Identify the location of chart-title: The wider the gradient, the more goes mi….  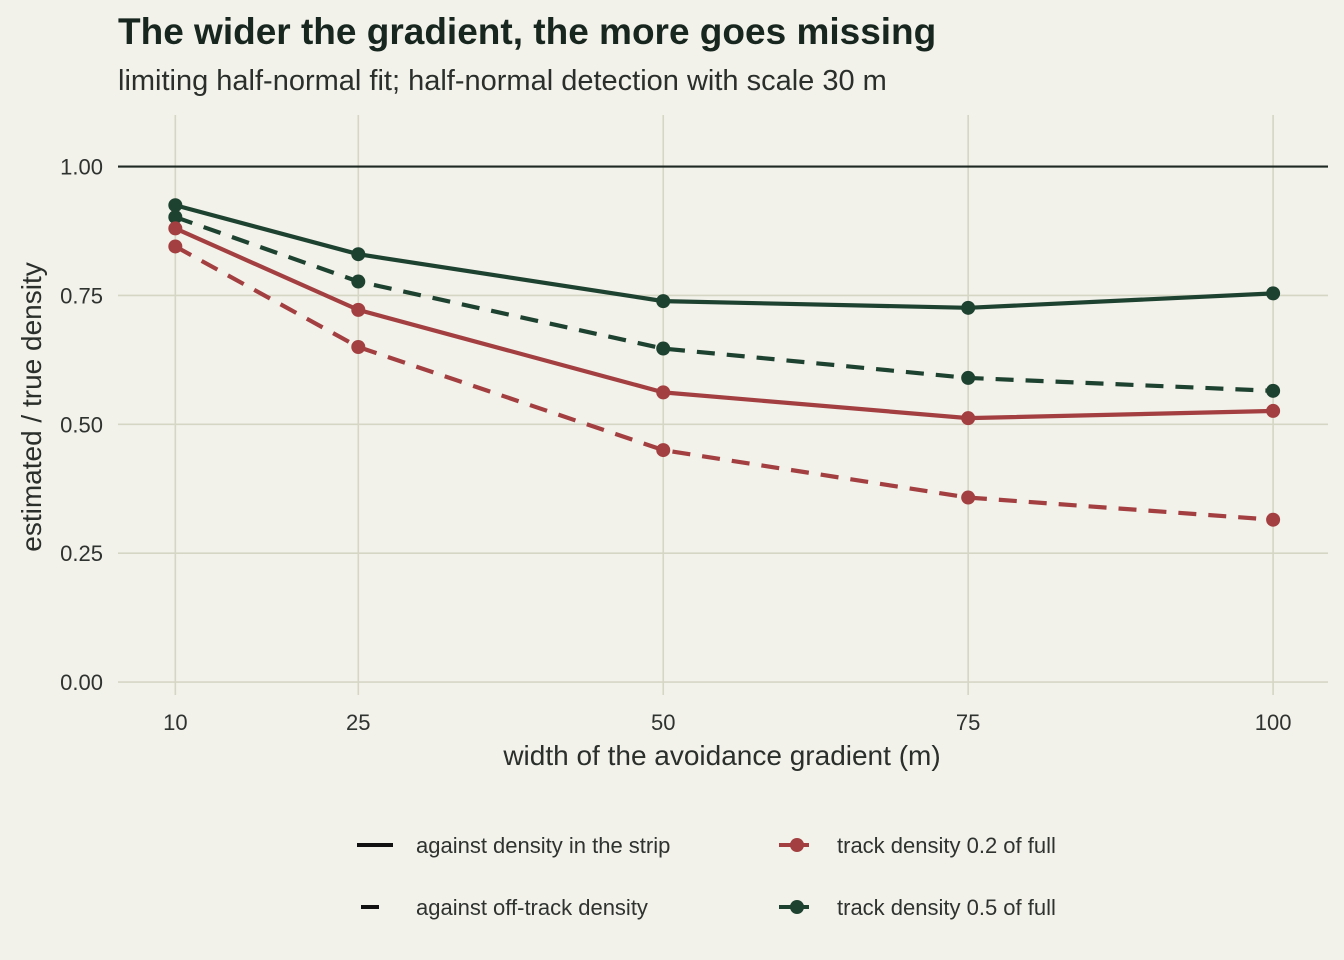
(527, 31).